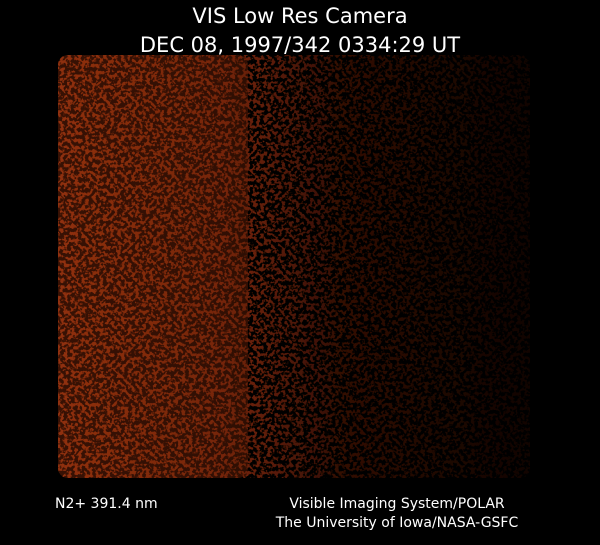  What do you see at coordinates (300, 45) in the screenshot?
I see `timestamp: DEC 08, 1997/342 0334:29 UT` at bounding box center [300, 45].